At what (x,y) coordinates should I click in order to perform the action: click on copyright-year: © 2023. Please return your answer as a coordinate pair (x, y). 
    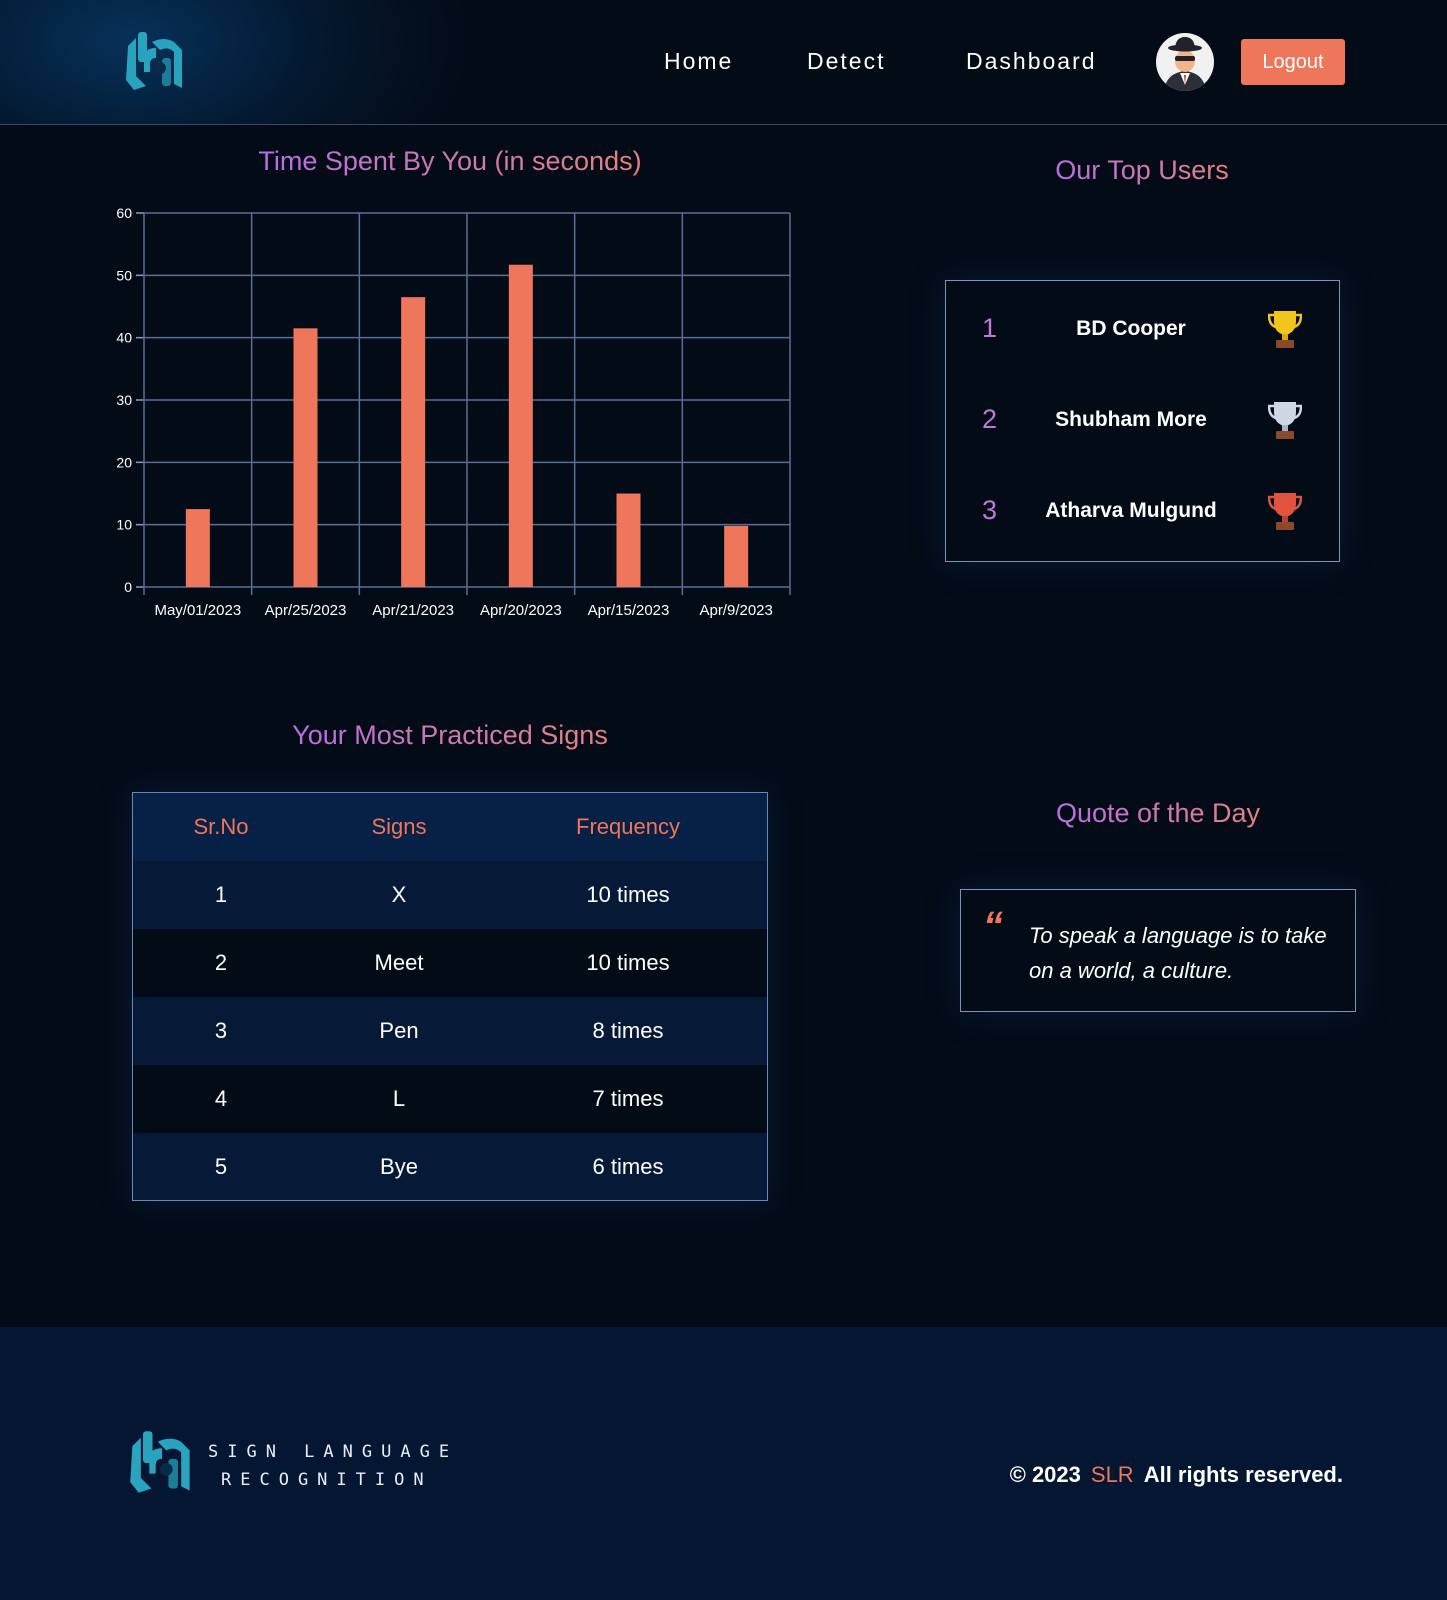
    Looking at the image, I should click on (1045, 1474).